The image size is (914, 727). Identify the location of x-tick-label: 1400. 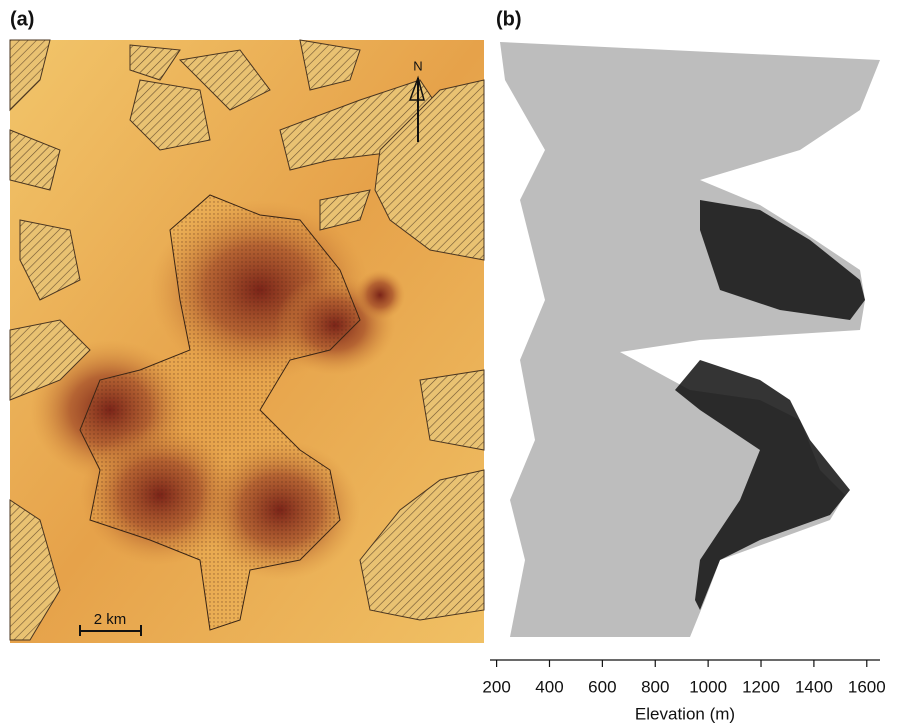
(814, 686).